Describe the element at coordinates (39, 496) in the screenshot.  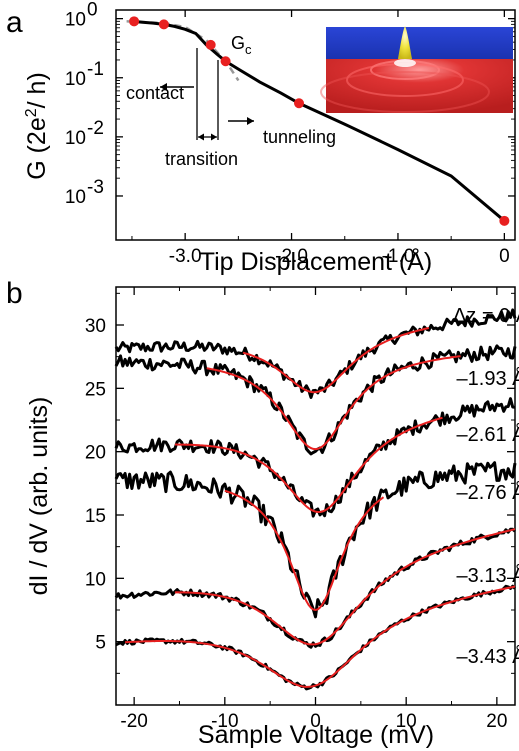
I see `panel-b-y-axis-label: dI / dV (arb. units)` at that location.